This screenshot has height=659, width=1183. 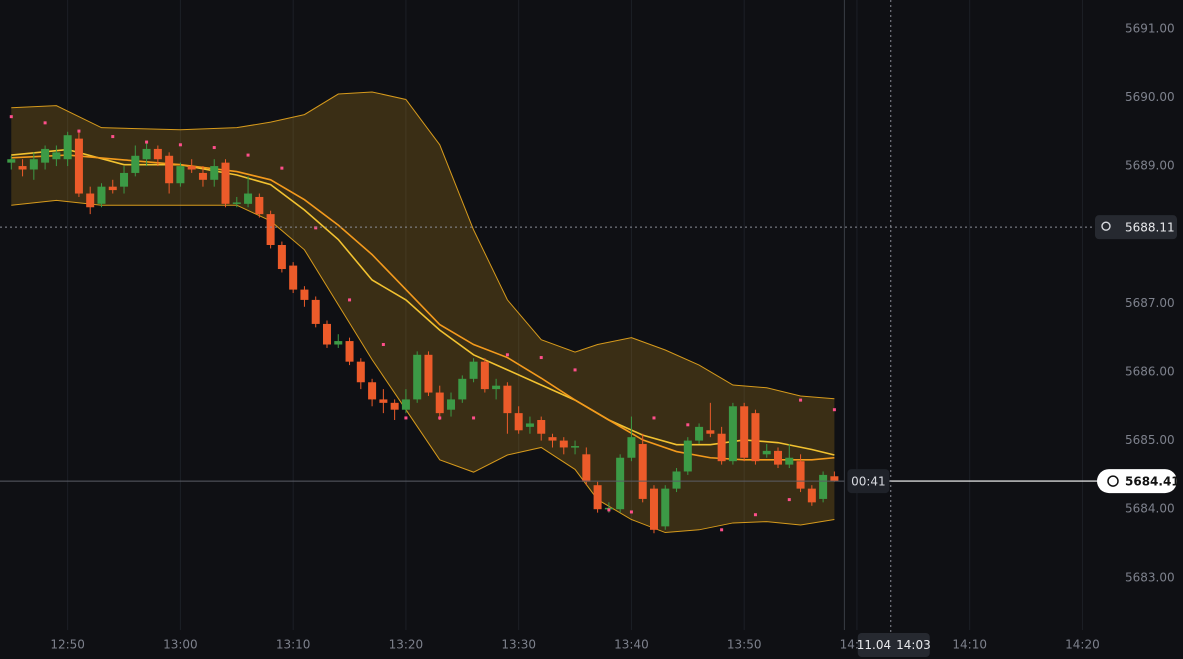 What do you see at coordinates (913, 645) in the screenshot?
I see `crosshair-clock: 14:03` at bounding box center [913, 645].